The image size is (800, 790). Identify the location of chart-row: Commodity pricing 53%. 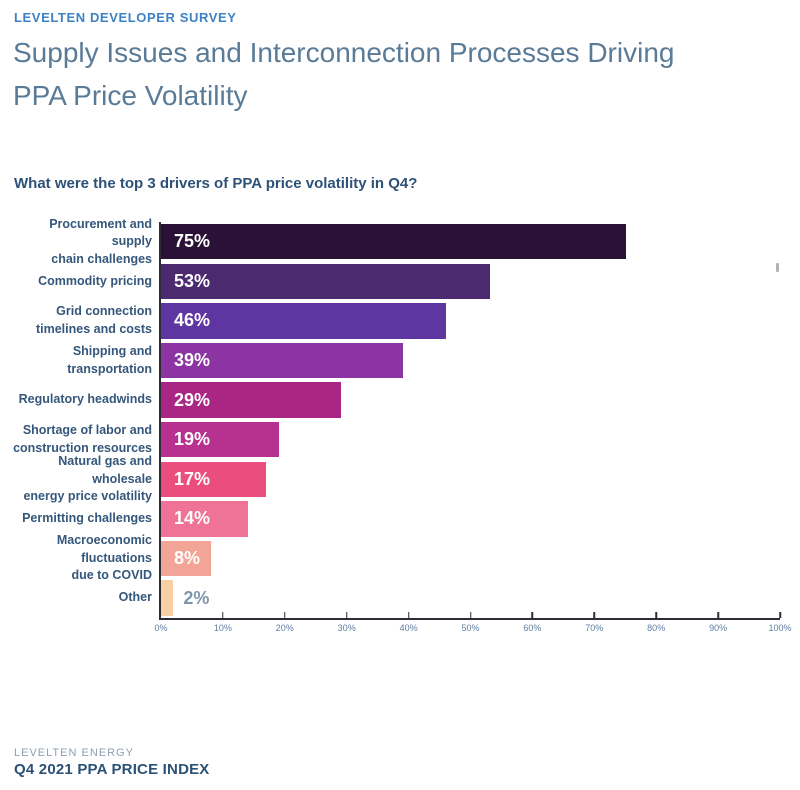
(397, 282).